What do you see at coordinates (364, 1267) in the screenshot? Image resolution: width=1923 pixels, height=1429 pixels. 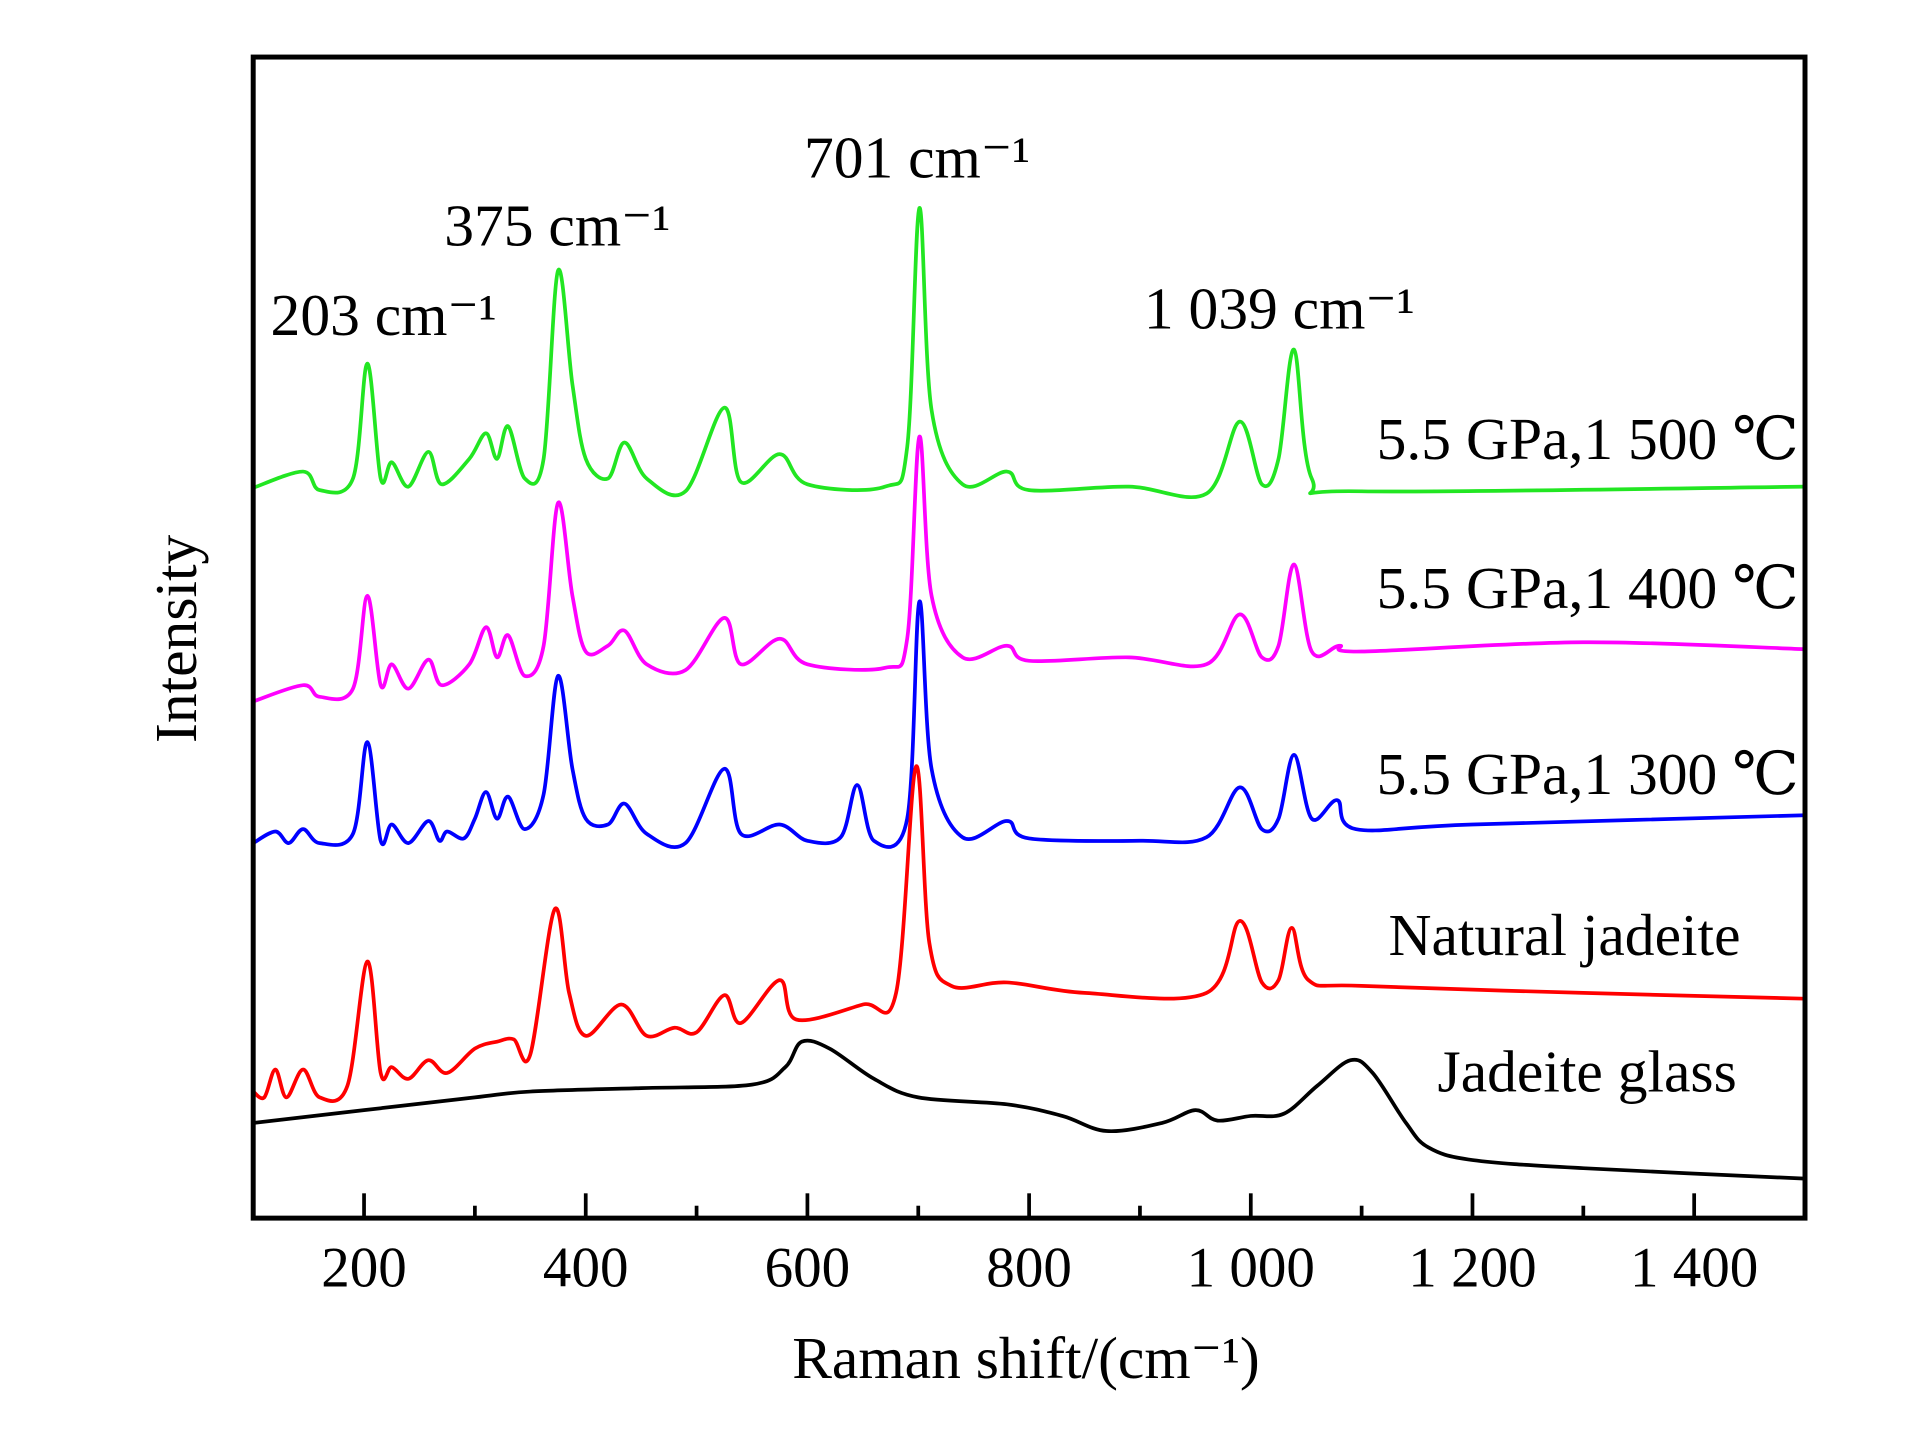 I see `x-tick-label: 200` at bounding box center [364, 1267].